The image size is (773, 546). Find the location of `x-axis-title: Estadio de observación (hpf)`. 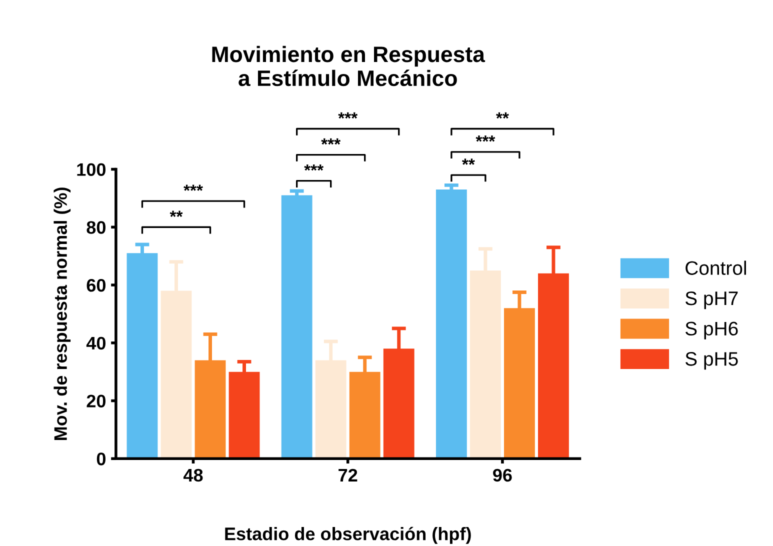

x-axis-title: Estadio de observación (hpf) is located at coordinates (348, 535).